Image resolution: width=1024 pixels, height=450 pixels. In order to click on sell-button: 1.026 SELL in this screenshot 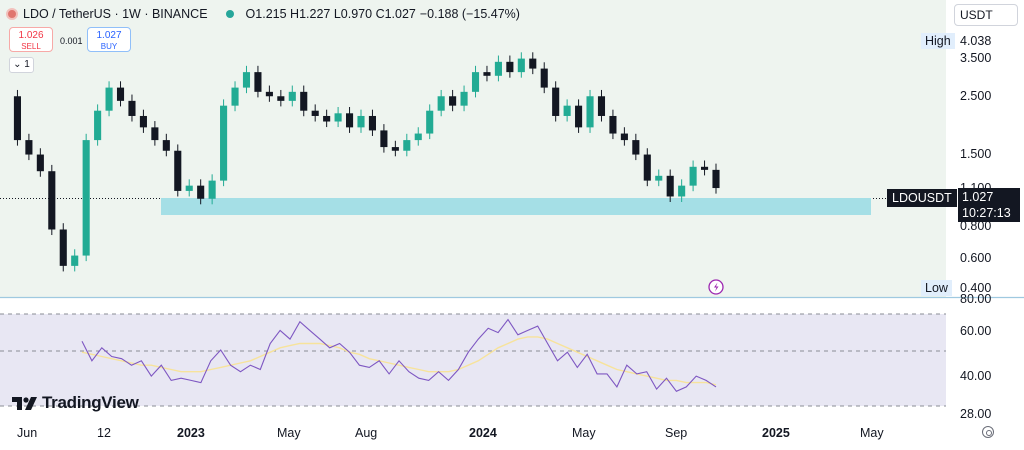, I will do `click(31, 39)`.